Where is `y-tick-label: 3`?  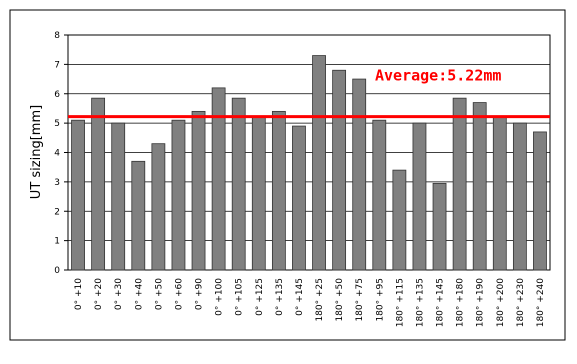 y-tick-label: 3 is located at coordinates (57, 183).